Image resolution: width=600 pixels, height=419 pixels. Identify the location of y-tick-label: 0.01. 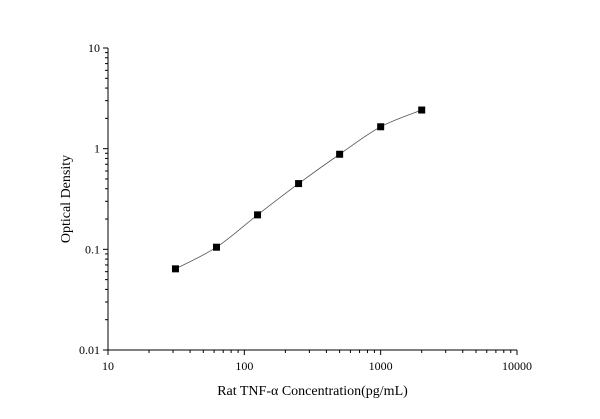
(89, 350).